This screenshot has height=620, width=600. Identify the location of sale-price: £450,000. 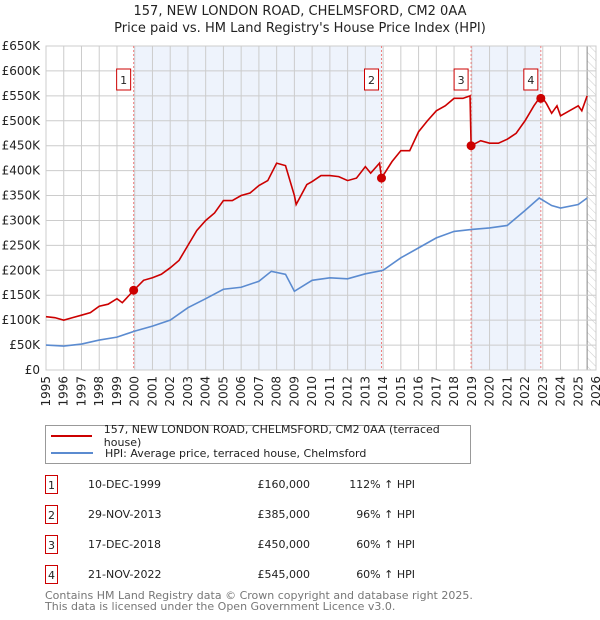
(284, 544).